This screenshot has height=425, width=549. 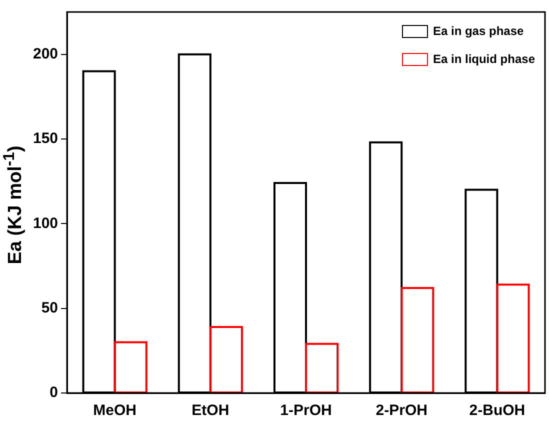 What do you see at coordinates (45, 139) in the screenshot?
I see `y-tick-label: 150` at bounding box center [45, 139].